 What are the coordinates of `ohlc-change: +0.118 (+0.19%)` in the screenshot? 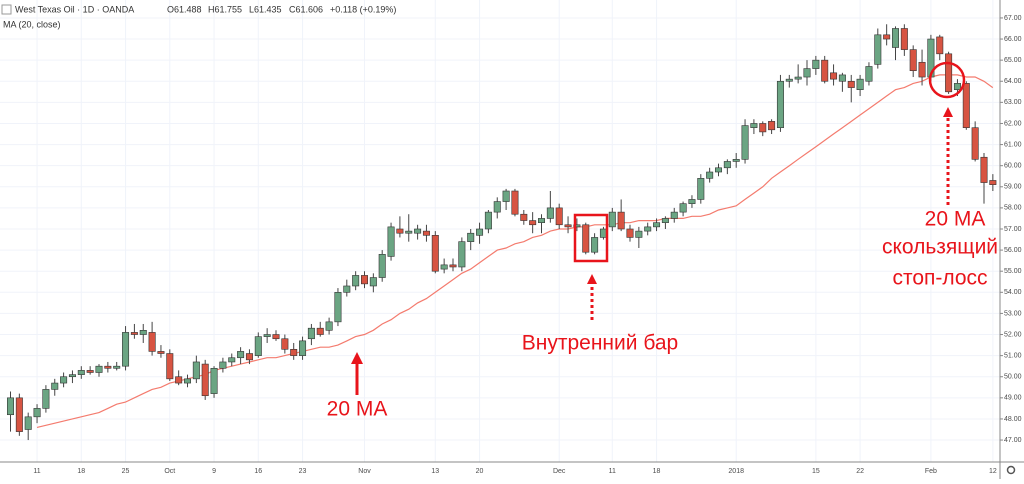 It's located at (363, 9).